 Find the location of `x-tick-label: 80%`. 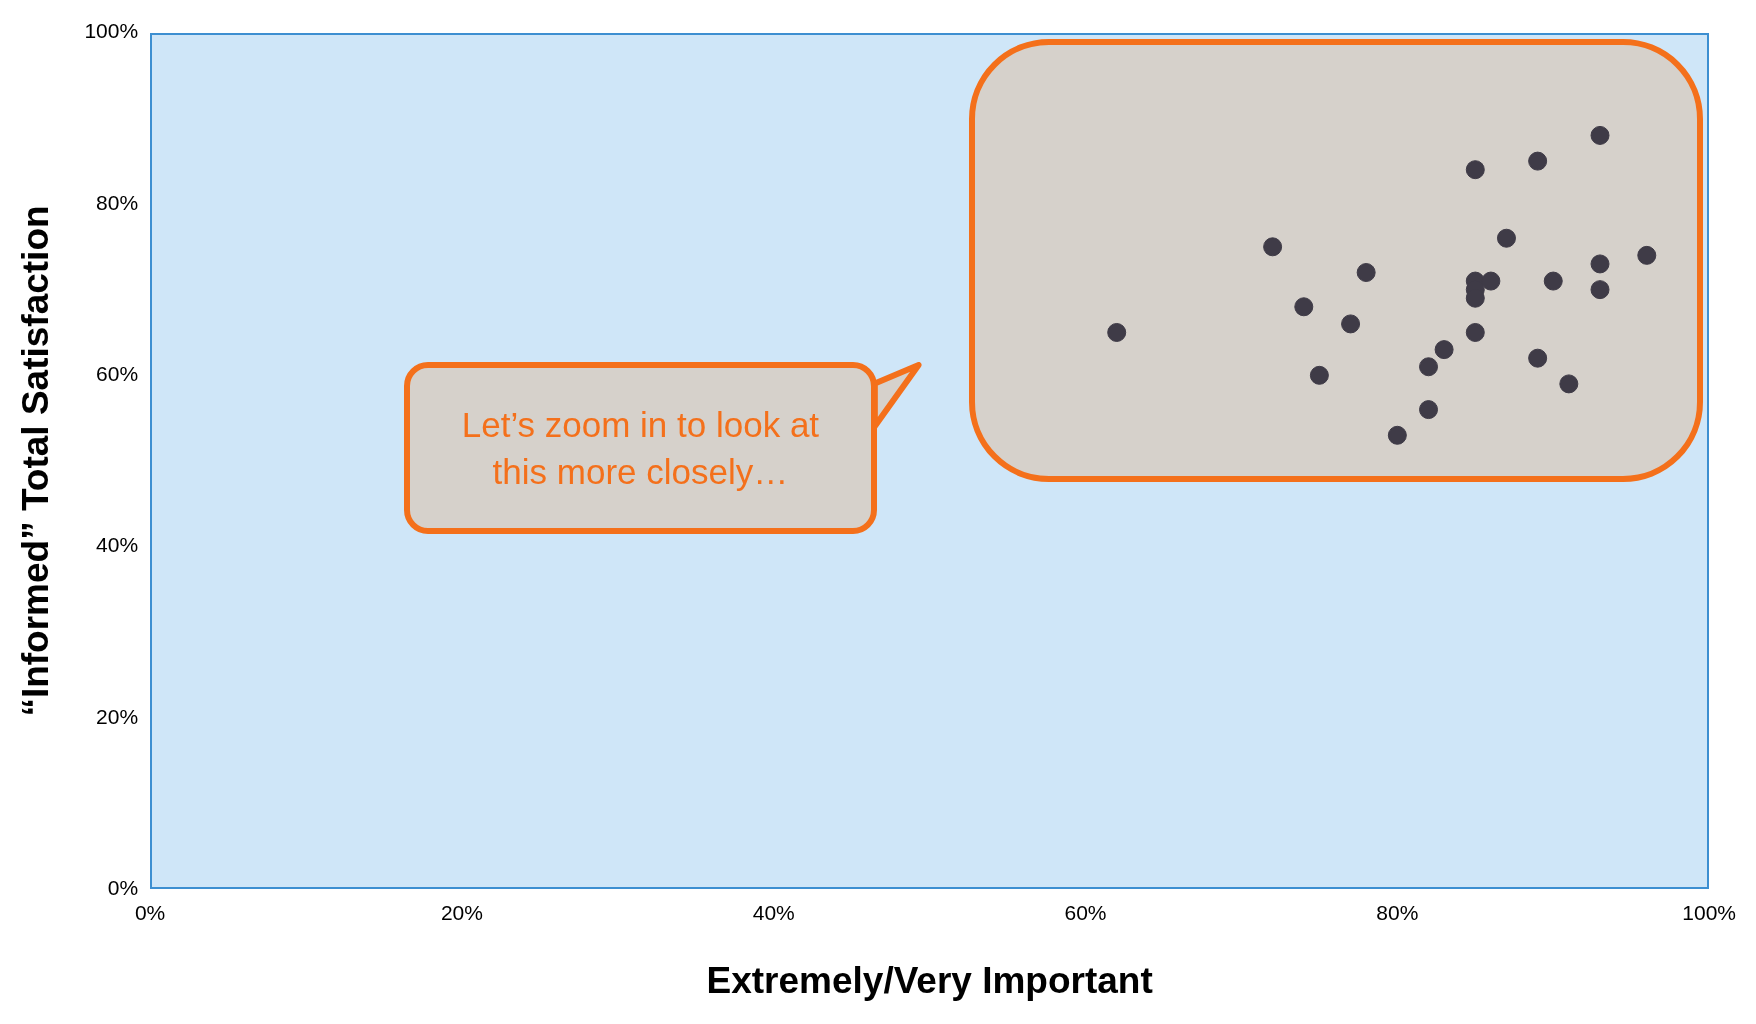

x-tick-label: 80% is located at coordinates (1397, 912).